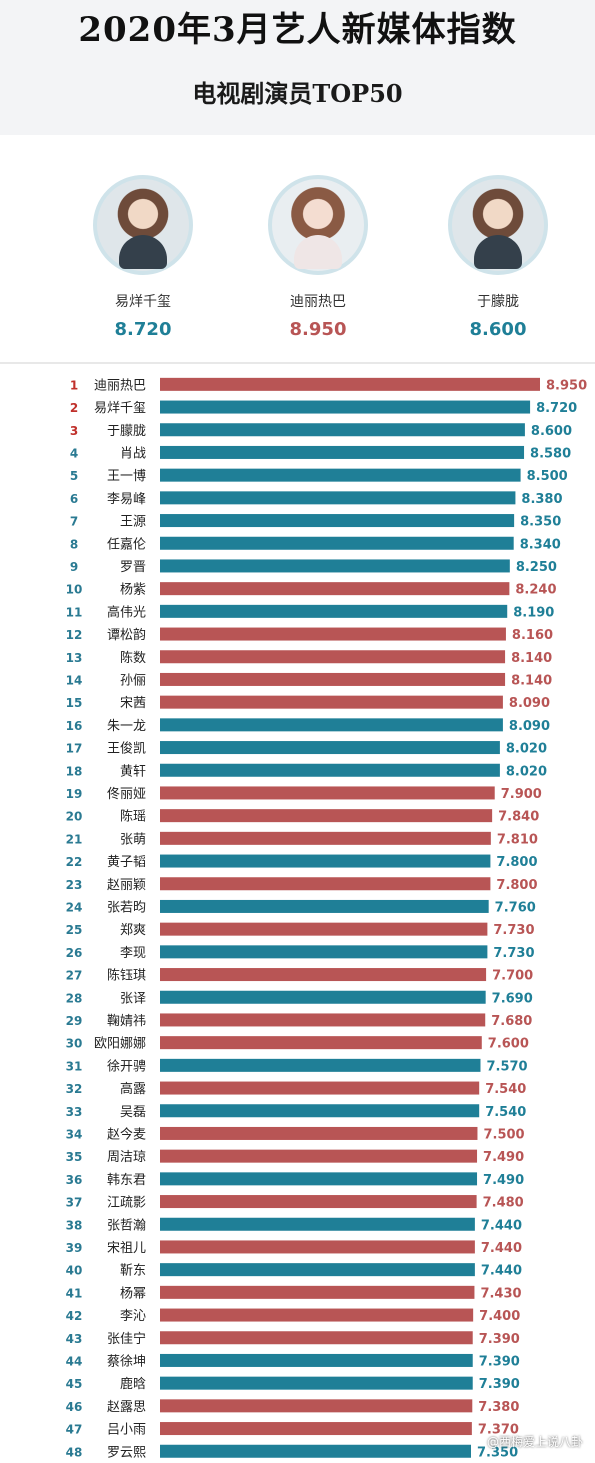 The width and height of the screenshot is (595, 1463). I want to click on value-label: 8.020, so click(526, 749).